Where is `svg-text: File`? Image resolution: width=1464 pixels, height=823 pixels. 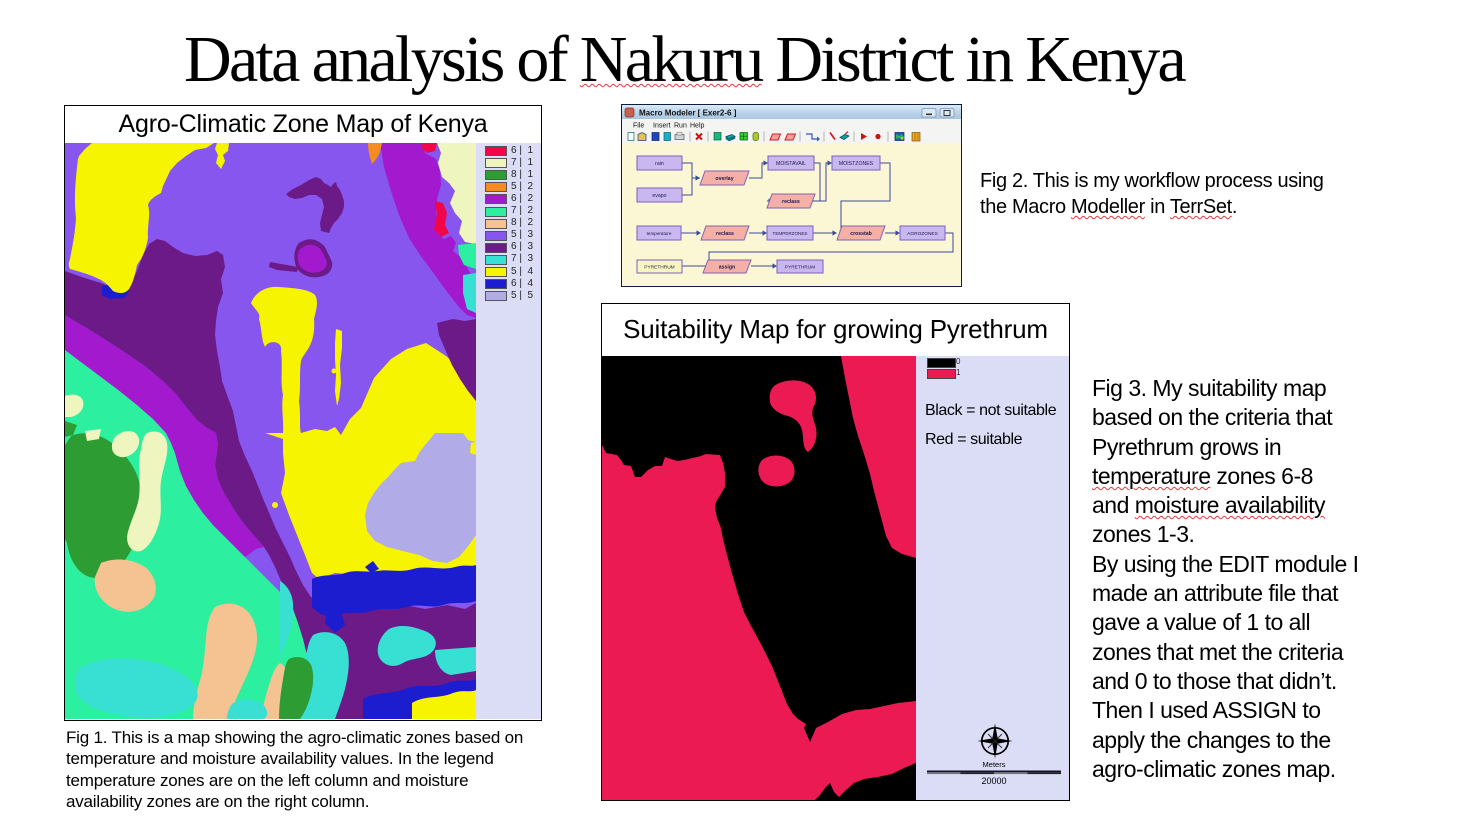 svg-text: File is located at coordinates (638, 126).